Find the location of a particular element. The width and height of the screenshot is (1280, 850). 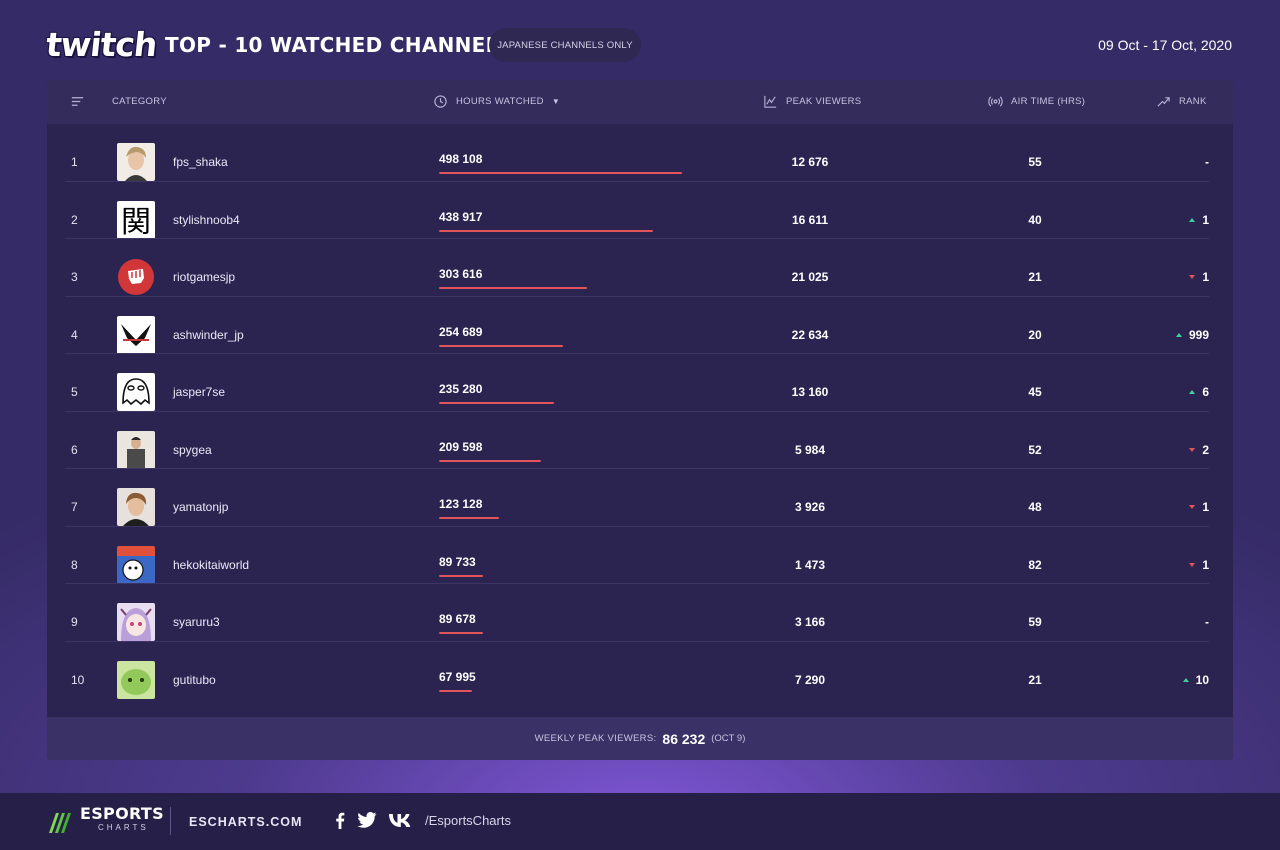

hours-watched-value: 123 128 is located at coordinates (461, 504).